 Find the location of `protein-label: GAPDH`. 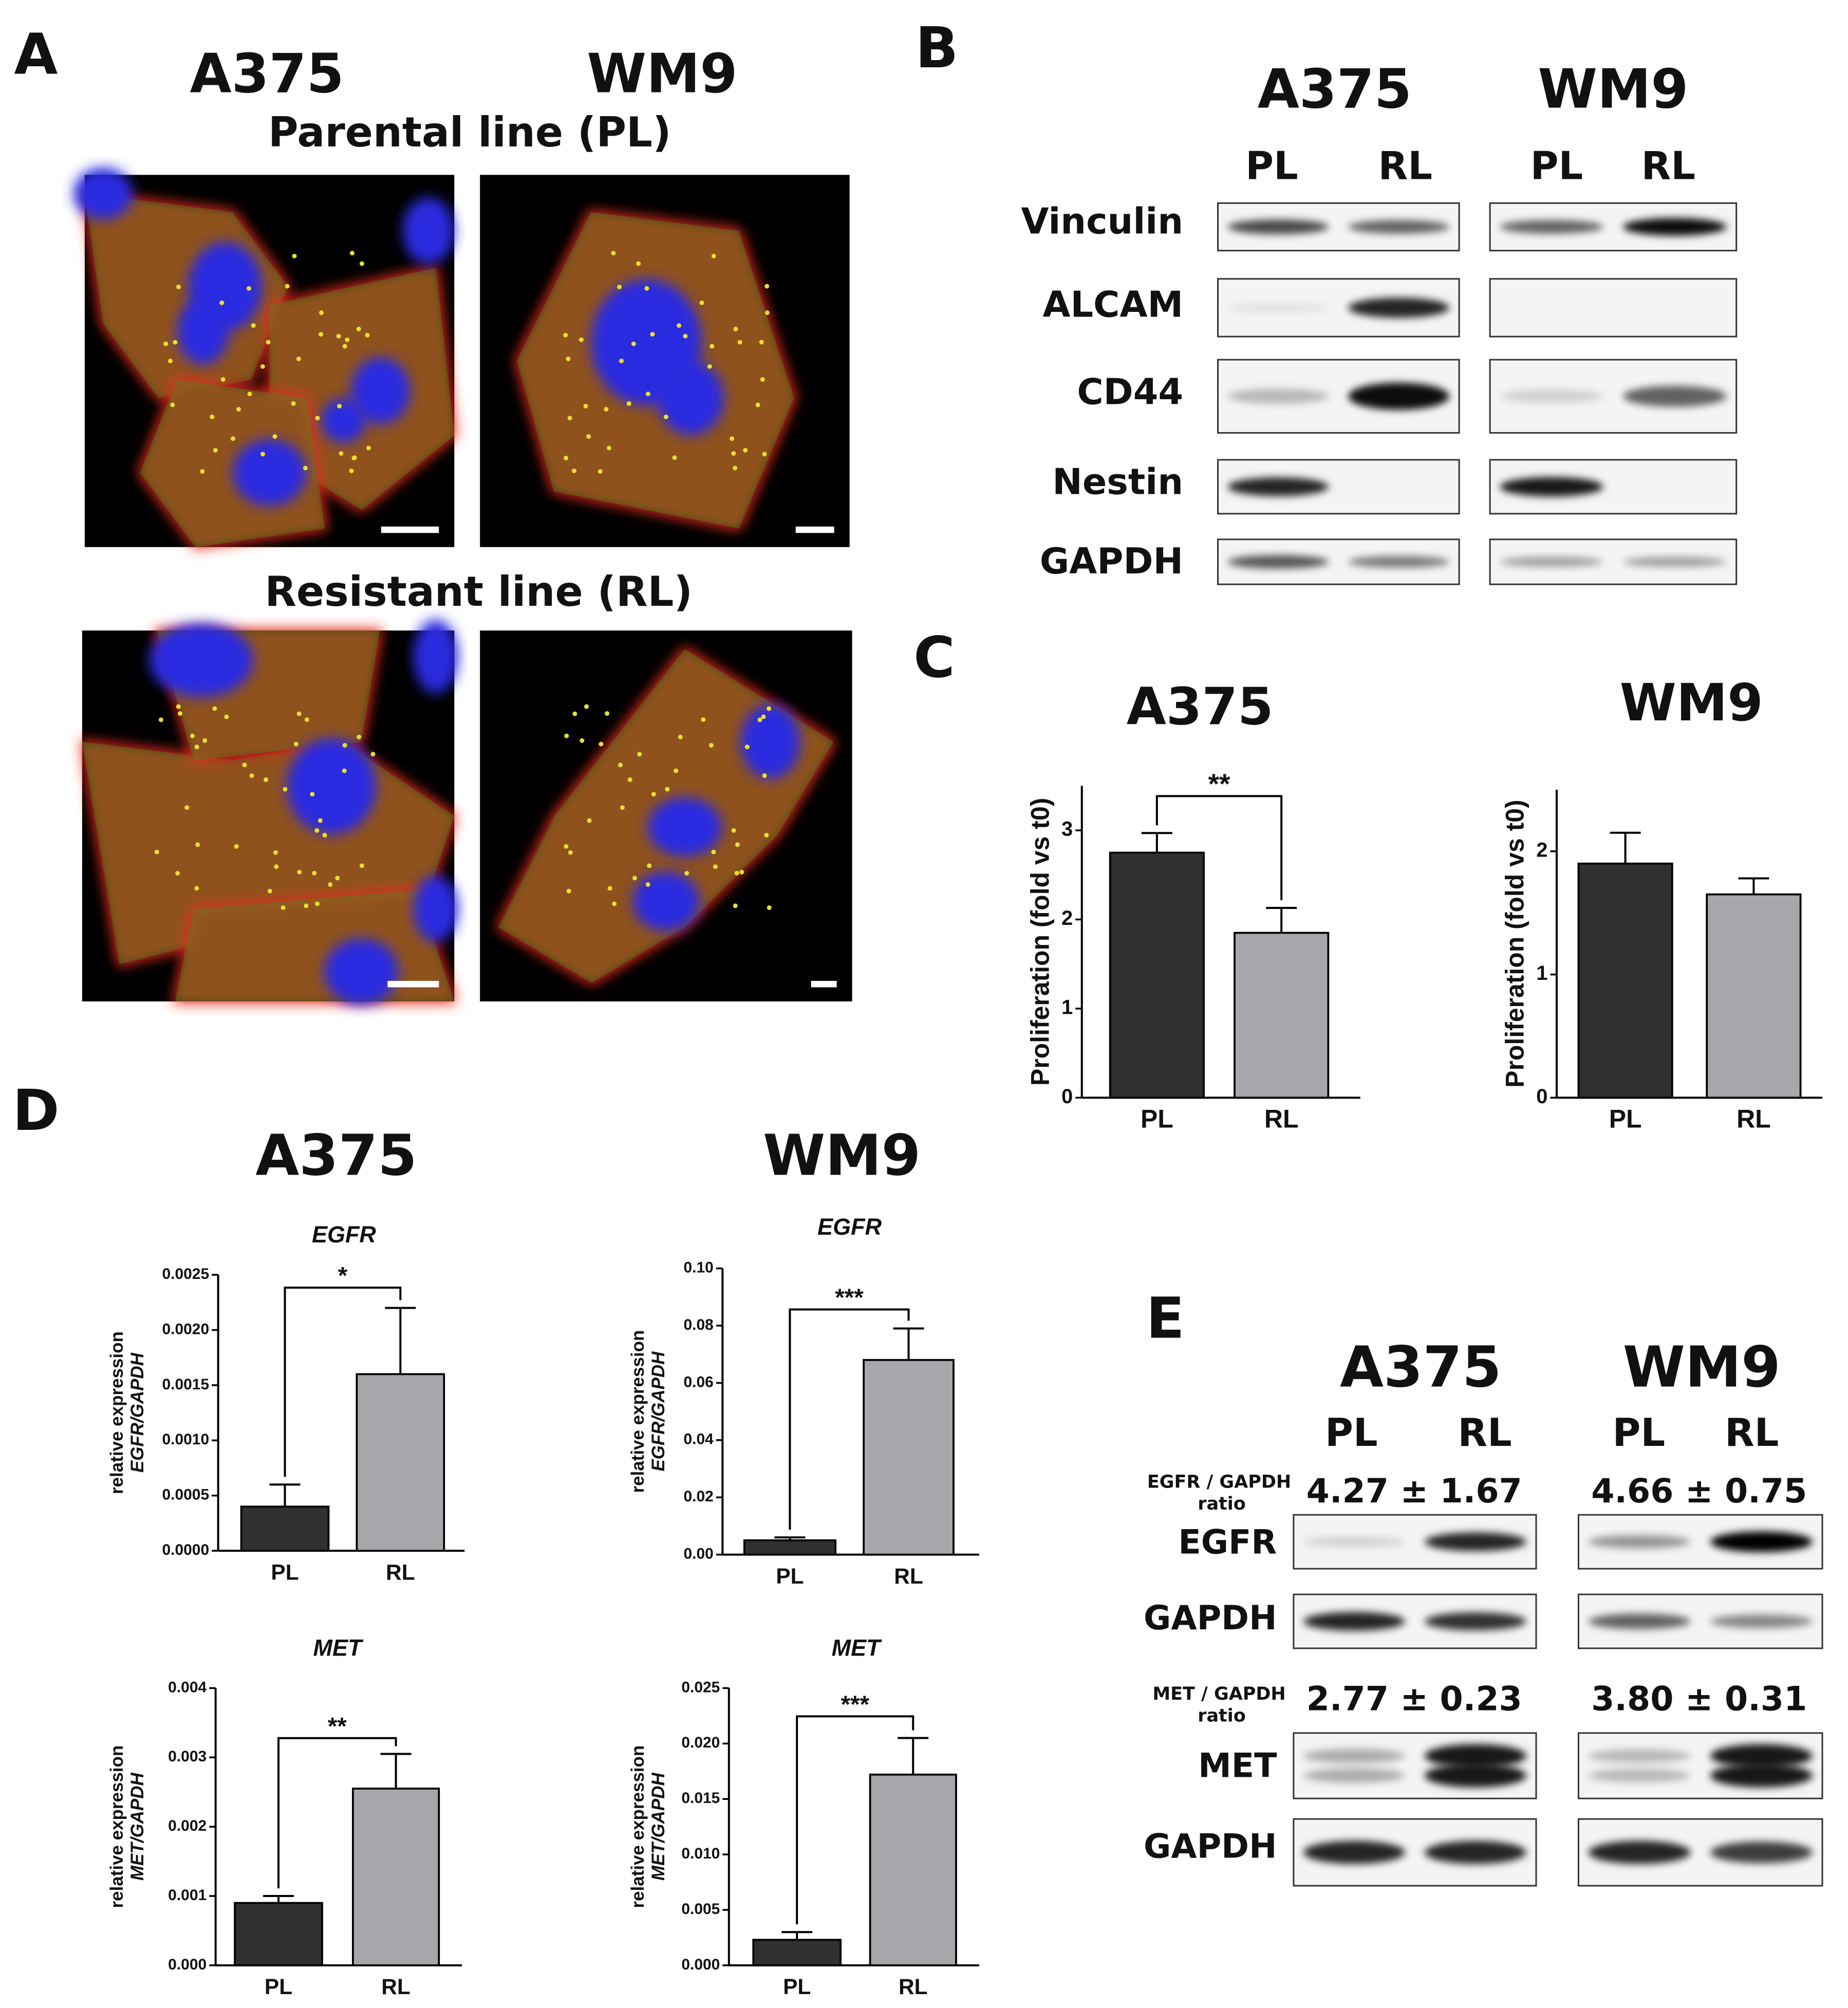

protein-label: GAPDH is located at coordinates (1111, 561).